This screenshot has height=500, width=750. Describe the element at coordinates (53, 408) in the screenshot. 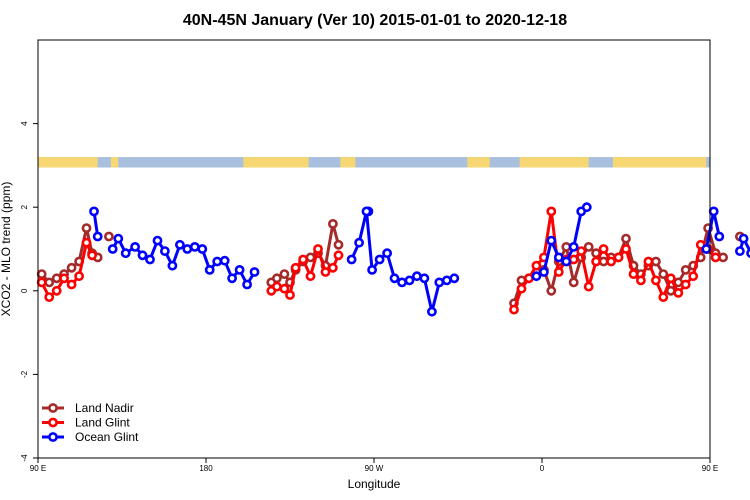

I see `legend-swatch-marker` at that location.